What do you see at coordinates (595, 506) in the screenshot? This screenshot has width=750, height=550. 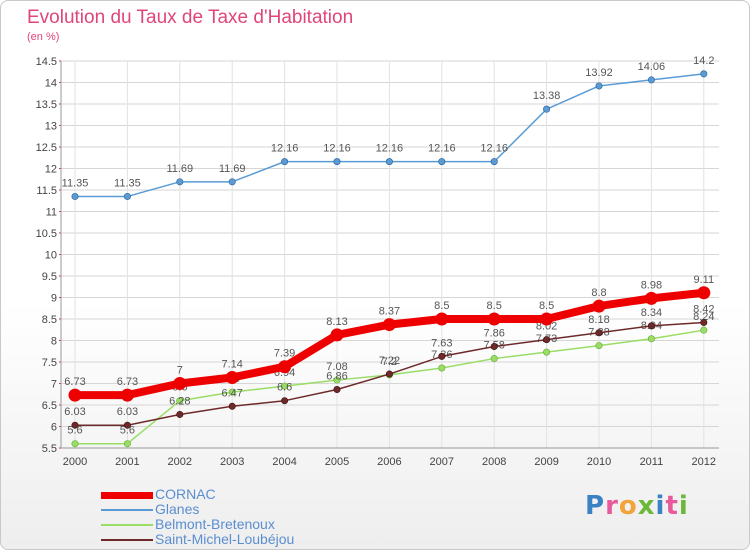 I see `logo-letter: P` at bounding box center [595, 506].